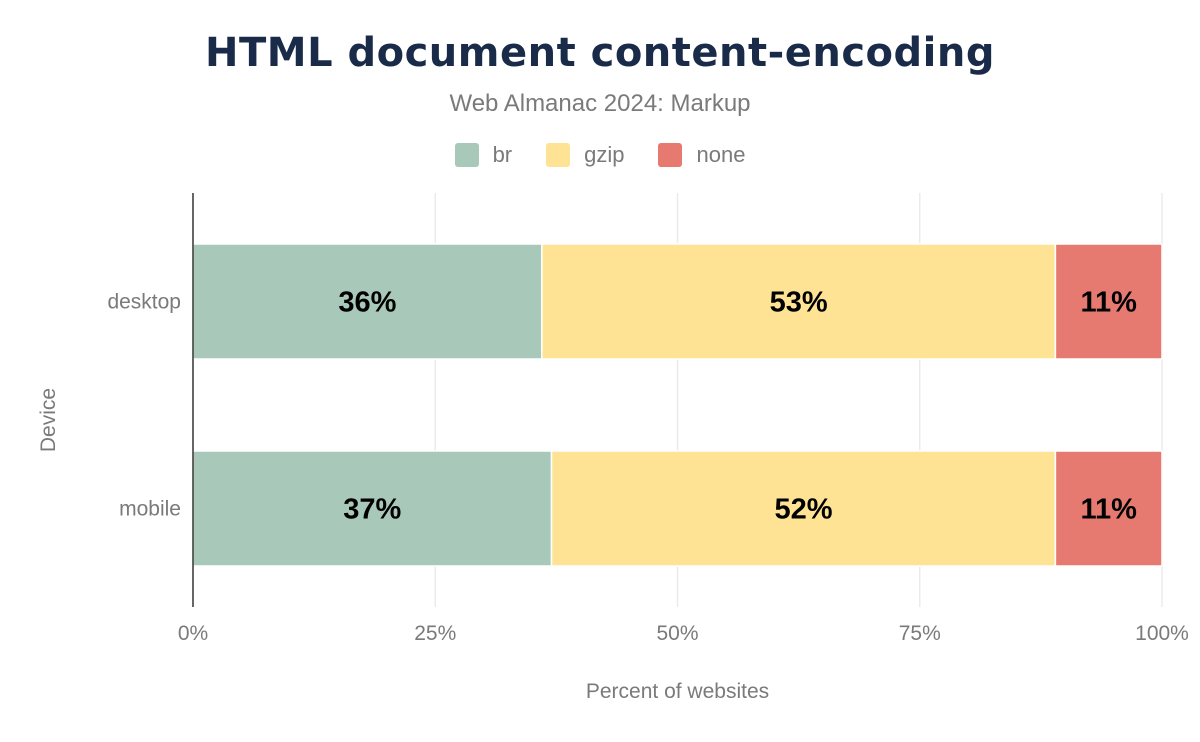 The height and width of the screenshot is (742, 1200). I want to click on x-tick-label: 75%, so click(920, 633).